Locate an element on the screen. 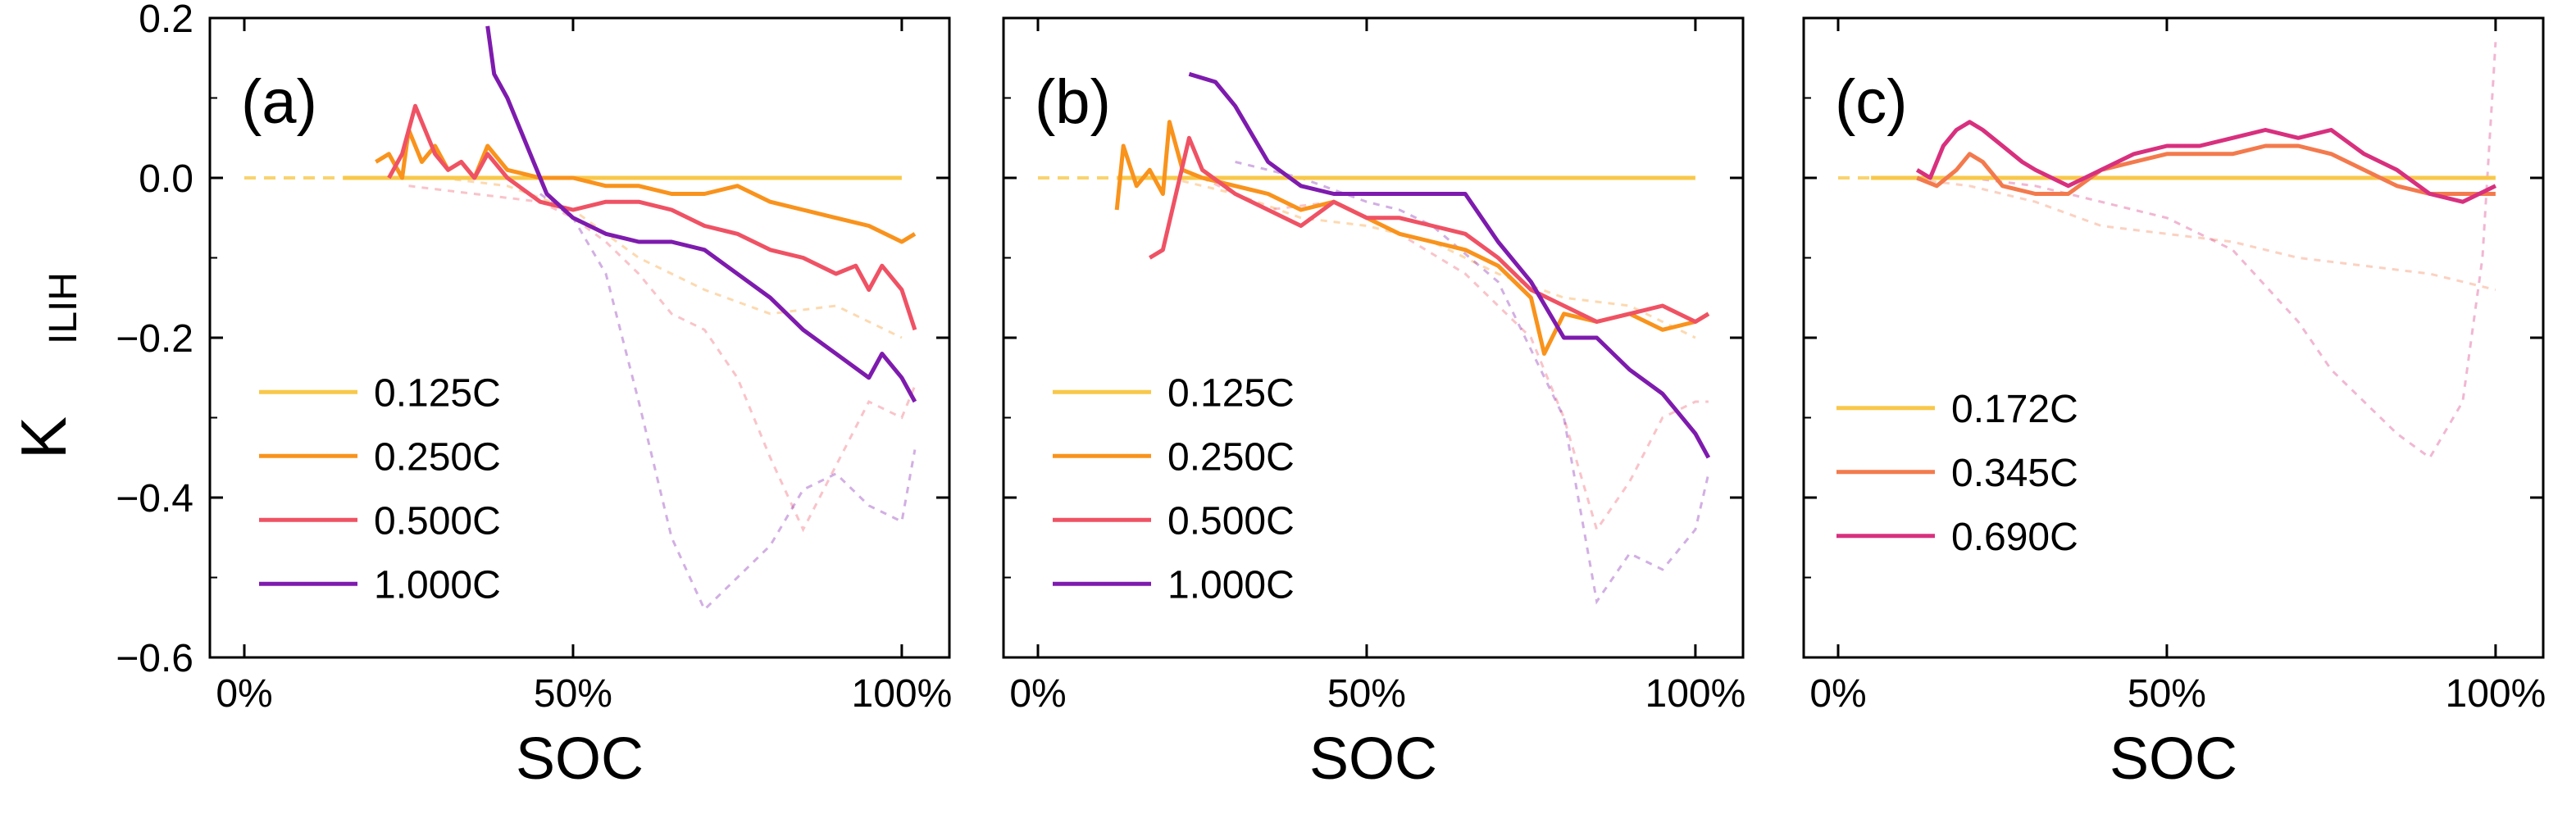 The height and width of the screenshot is (814, 2576). panel-a-legend-label-2: 0.500C is located at coordinates (437, 521).